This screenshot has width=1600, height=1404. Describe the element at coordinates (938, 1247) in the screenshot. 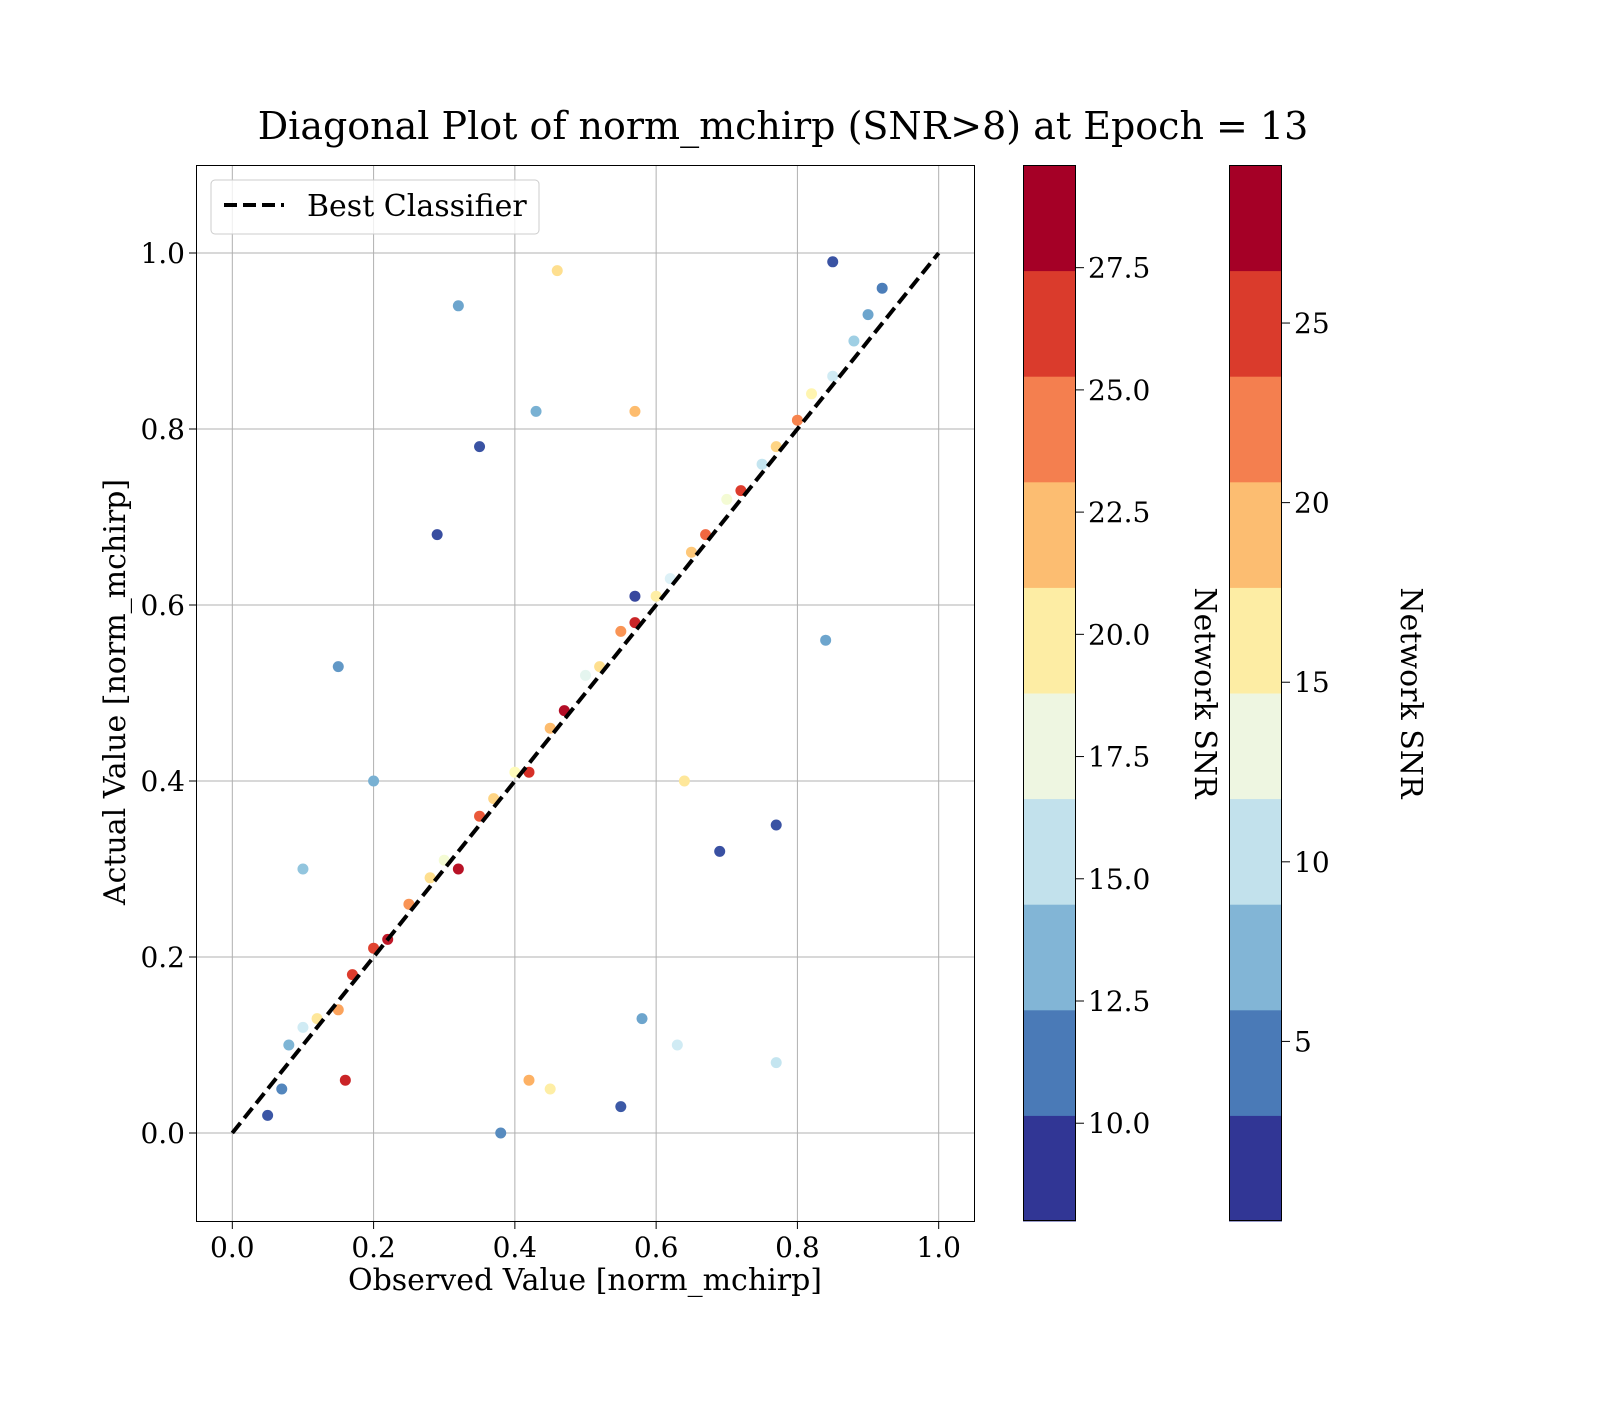

I see `x-tick-label: 1.0` at that location.